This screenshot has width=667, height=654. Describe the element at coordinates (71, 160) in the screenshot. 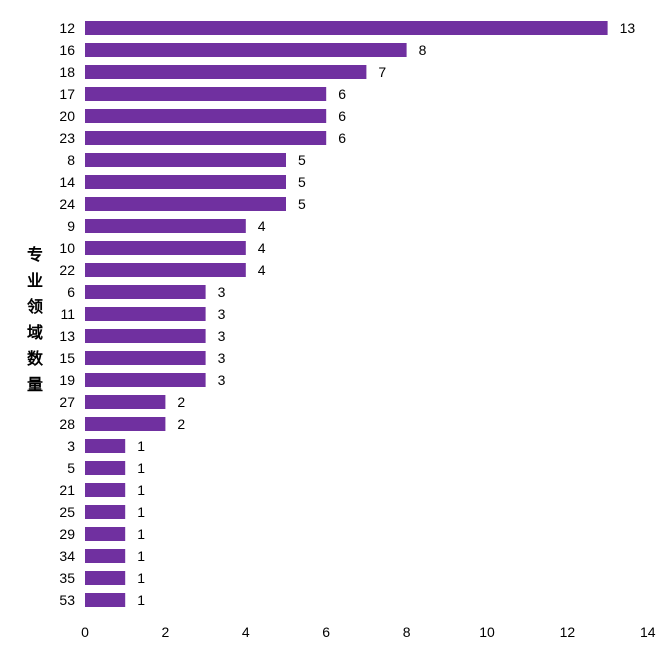

I see `category-label: 8` at that location.